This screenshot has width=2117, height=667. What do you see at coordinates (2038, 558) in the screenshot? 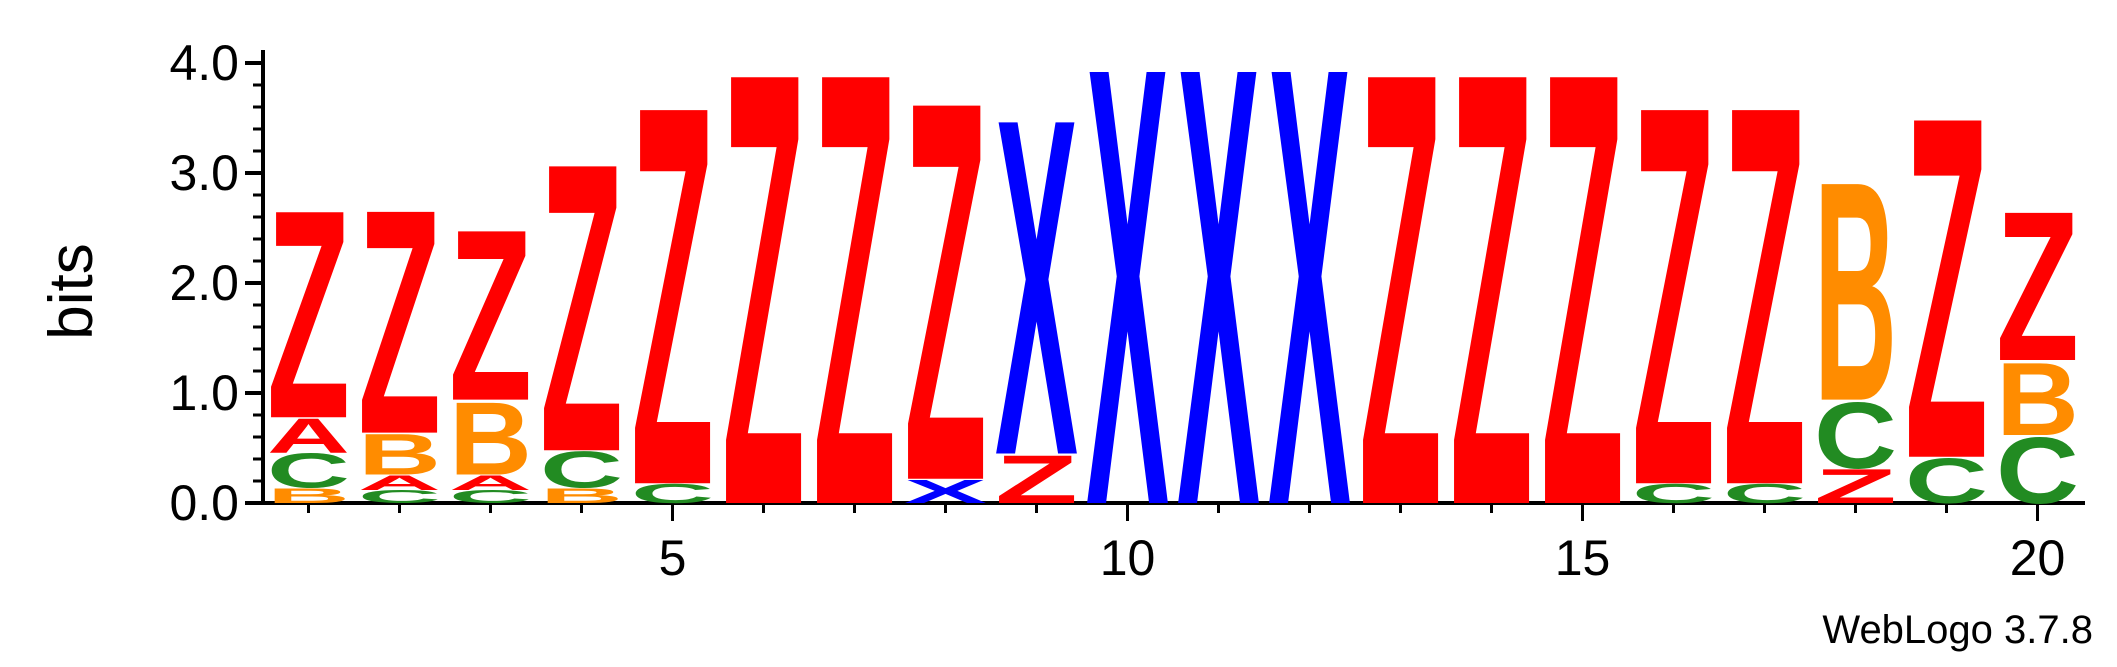
I see `x-tick-label: 20` at bounding box center [2038, 558].